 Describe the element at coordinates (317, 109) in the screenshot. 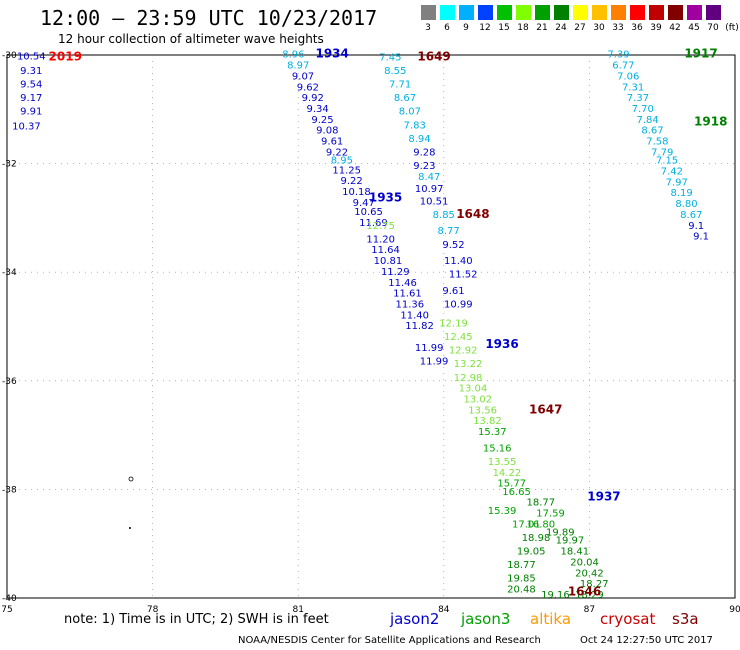

I see `wave-height-value: 9.34` at that location.